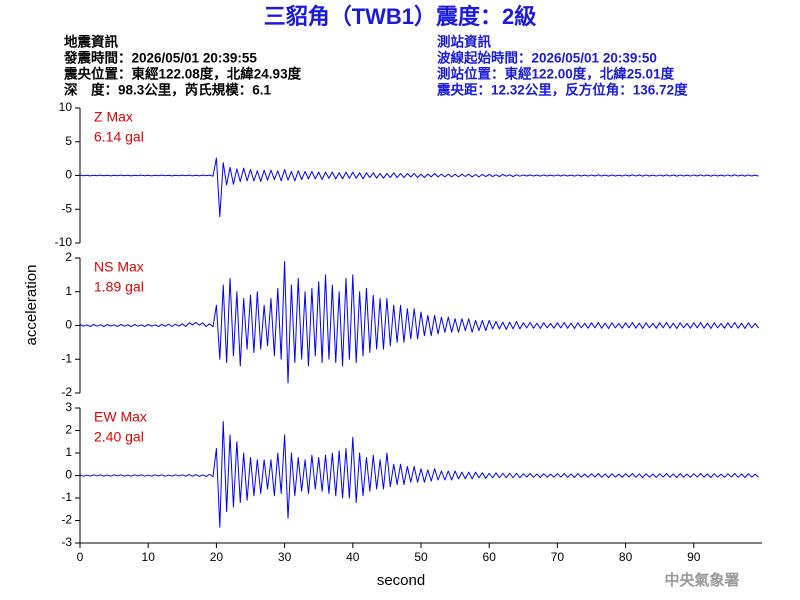  Describe the element at coordinates (68, 407) in the screenshot. I see `y-tick-label: 3` at that location.